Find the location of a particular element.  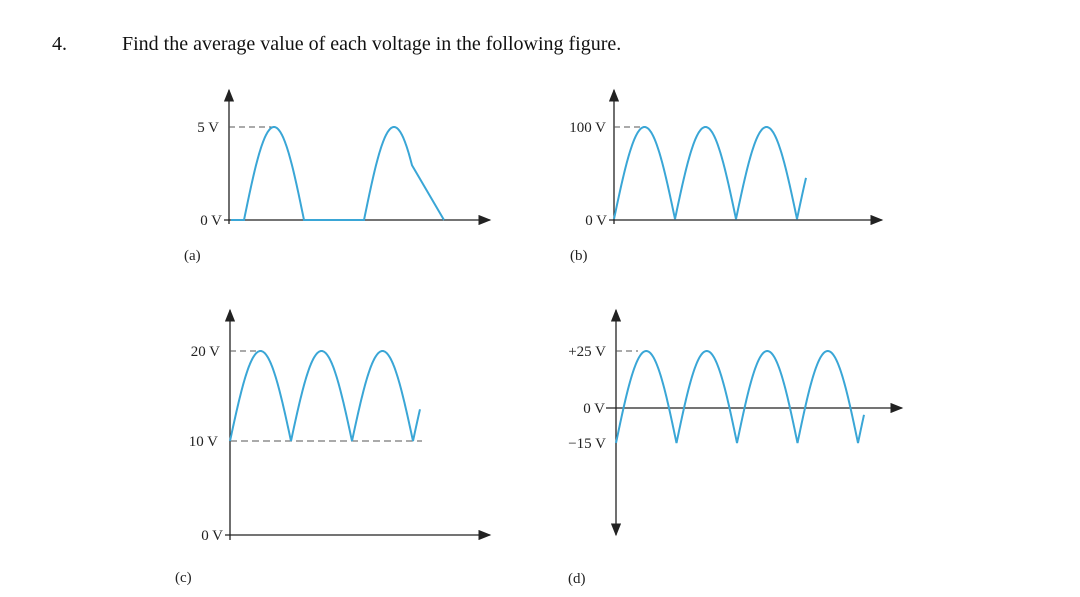

caption-b: (b) is located at coordinates (579, 256).